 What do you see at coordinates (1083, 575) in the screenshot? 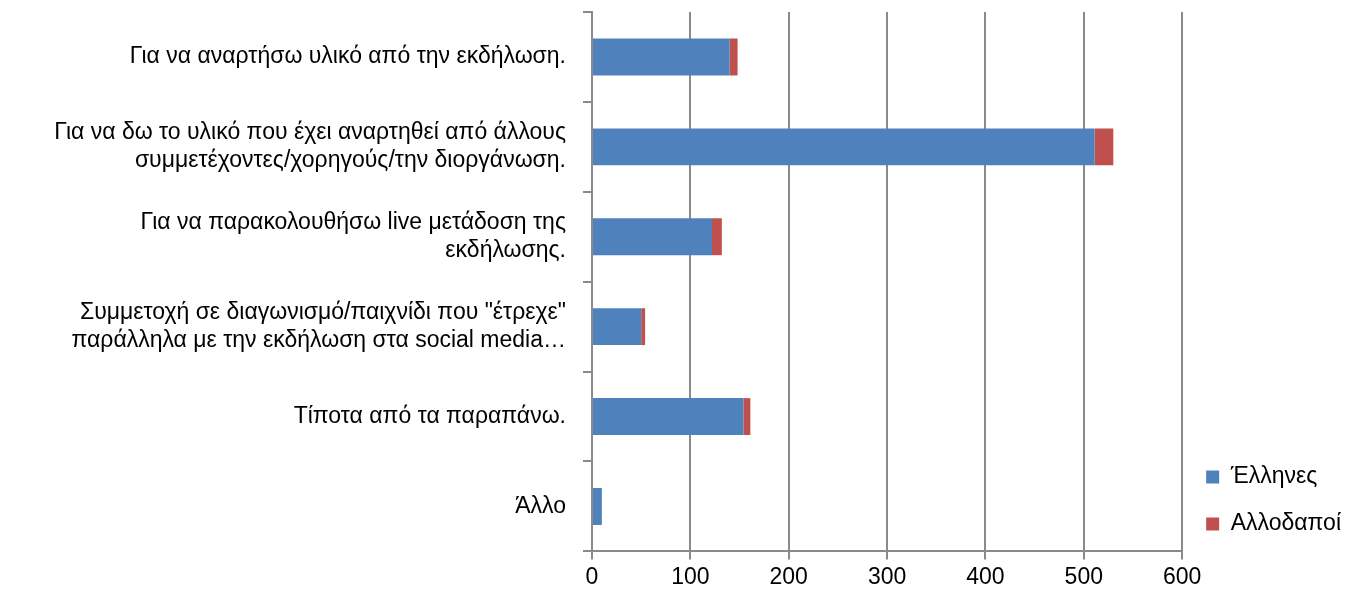
I see `x-tick-label: 500` at bounding box center [1083, 575].